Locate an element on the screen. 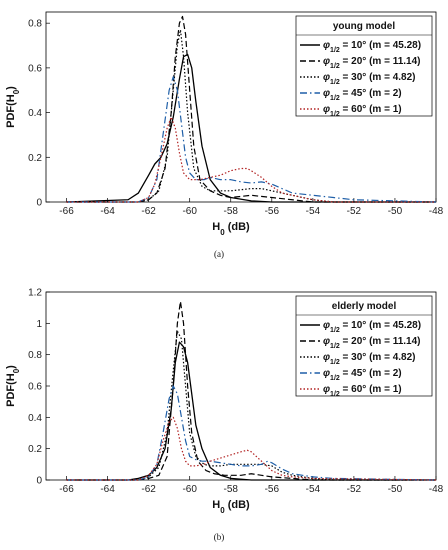 The width and height of the screenshot is (448, 550). y-tick-label: 1 is located at coordinates (39, 324).